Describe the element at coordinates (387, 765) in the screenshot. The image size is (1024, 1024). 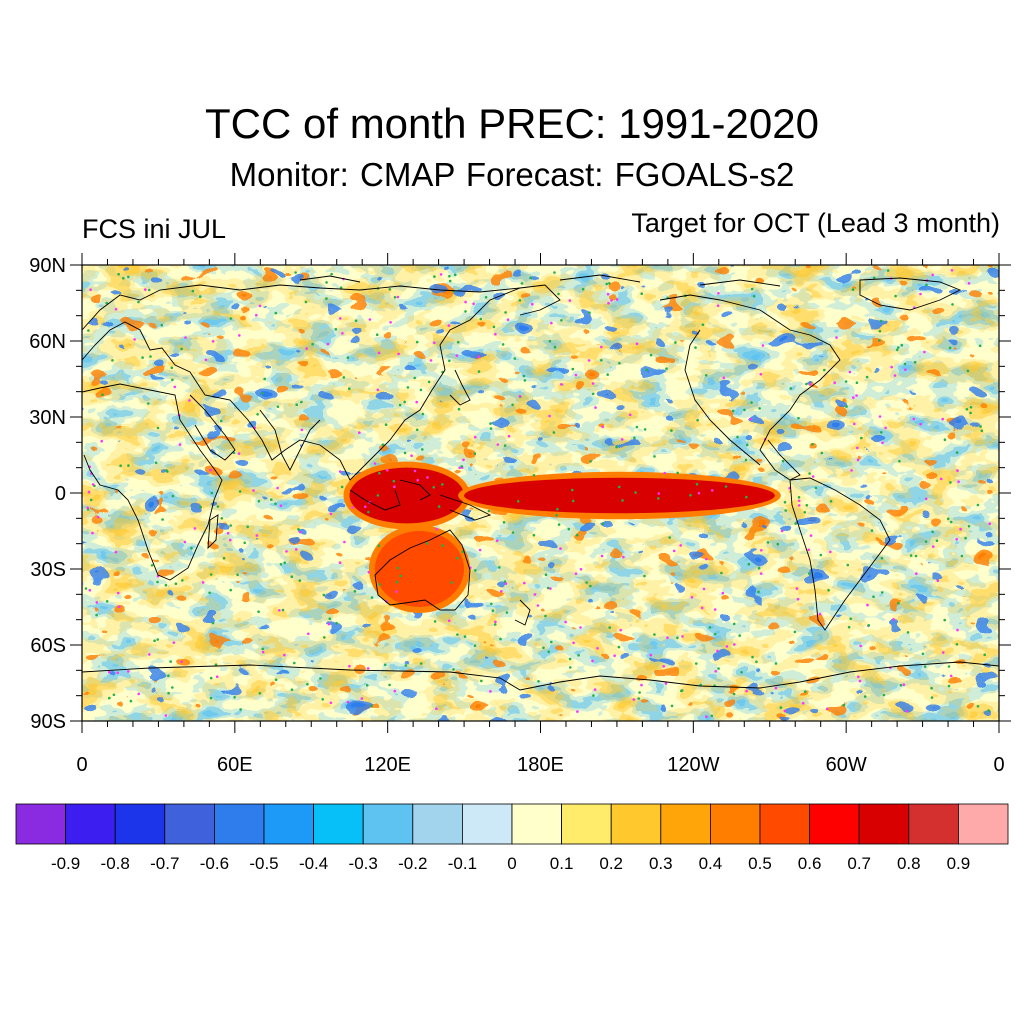
I see `lon-tick-label: 120E` at that location.